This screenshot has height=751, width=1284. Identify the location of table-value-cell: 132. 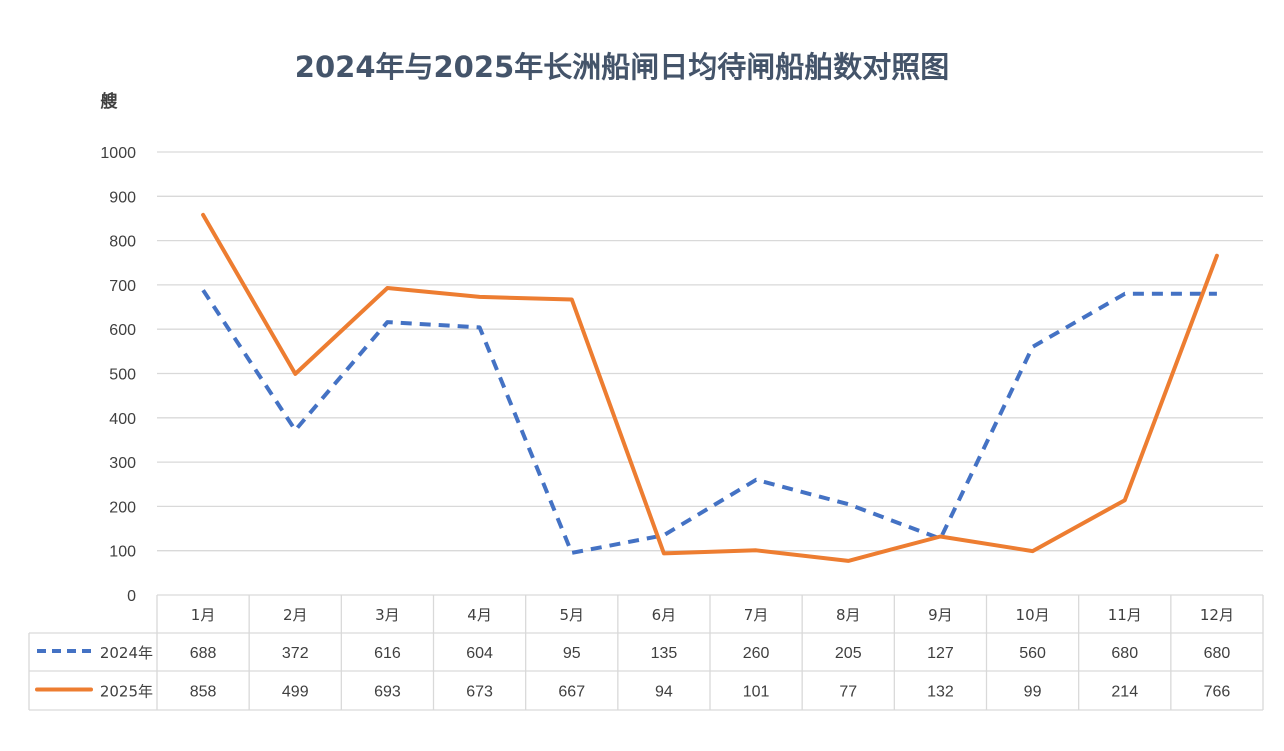
(940, 692).